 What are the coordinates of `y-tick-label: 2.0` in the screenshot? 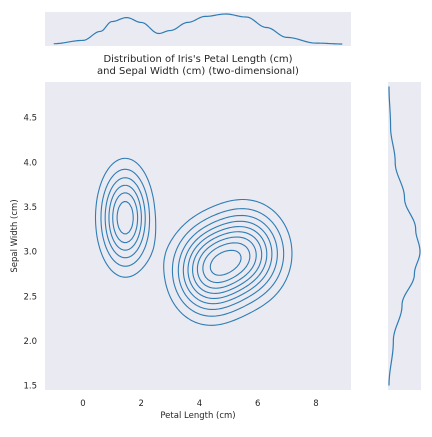 It's located at (30, 342).